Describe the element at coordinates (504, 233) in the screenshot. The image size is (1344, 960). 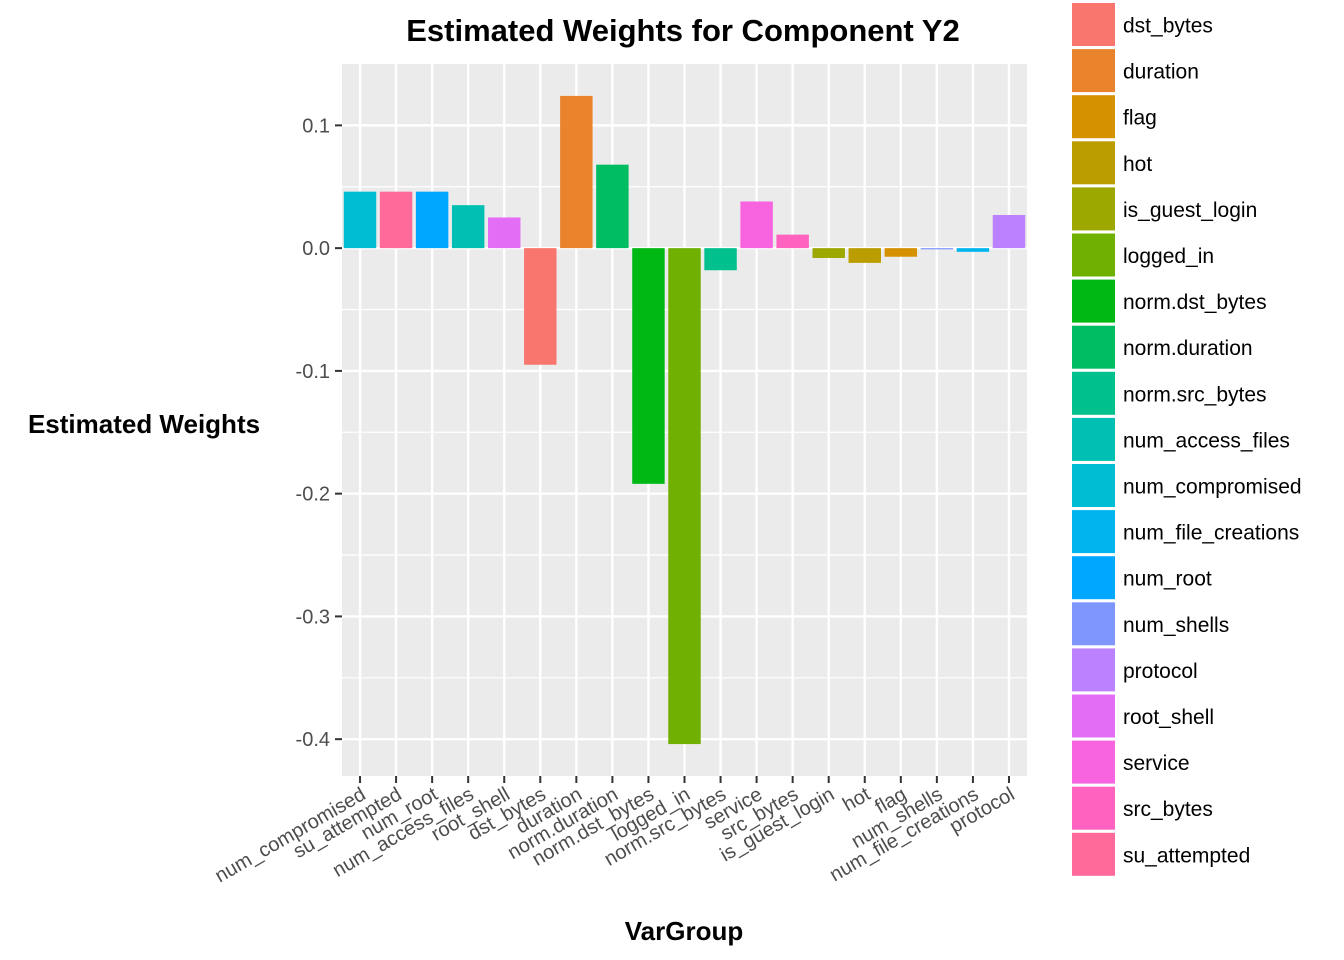
I see `bar-root-shell` at that location.